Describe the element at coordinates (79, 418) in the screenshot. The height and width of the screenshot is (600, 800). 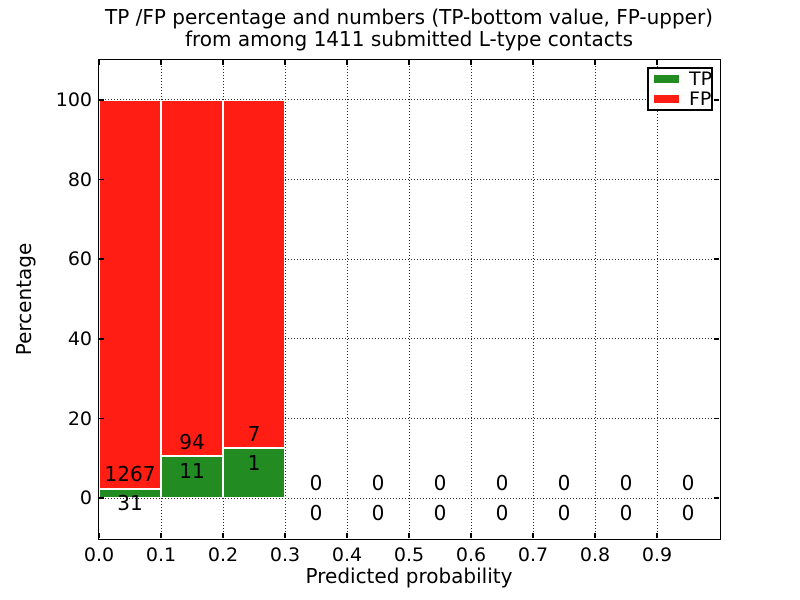
I see `y-tick-label: 20` at that location.